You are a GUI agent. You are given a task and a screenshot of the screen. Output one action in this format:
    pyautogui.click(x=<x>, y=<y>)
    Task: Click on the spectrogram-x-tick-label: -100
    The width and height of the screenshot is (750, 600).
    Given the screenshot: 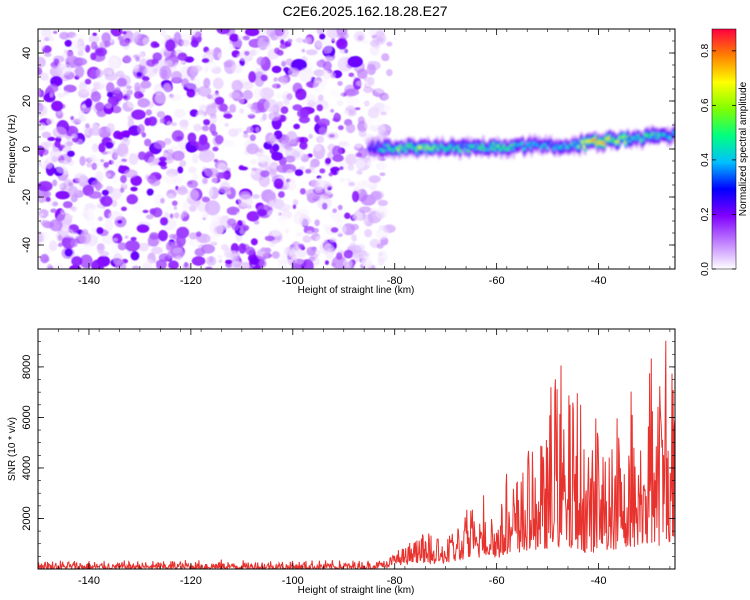 What is the action you would take?
    pyautogui.click(x=293, y=281)
    